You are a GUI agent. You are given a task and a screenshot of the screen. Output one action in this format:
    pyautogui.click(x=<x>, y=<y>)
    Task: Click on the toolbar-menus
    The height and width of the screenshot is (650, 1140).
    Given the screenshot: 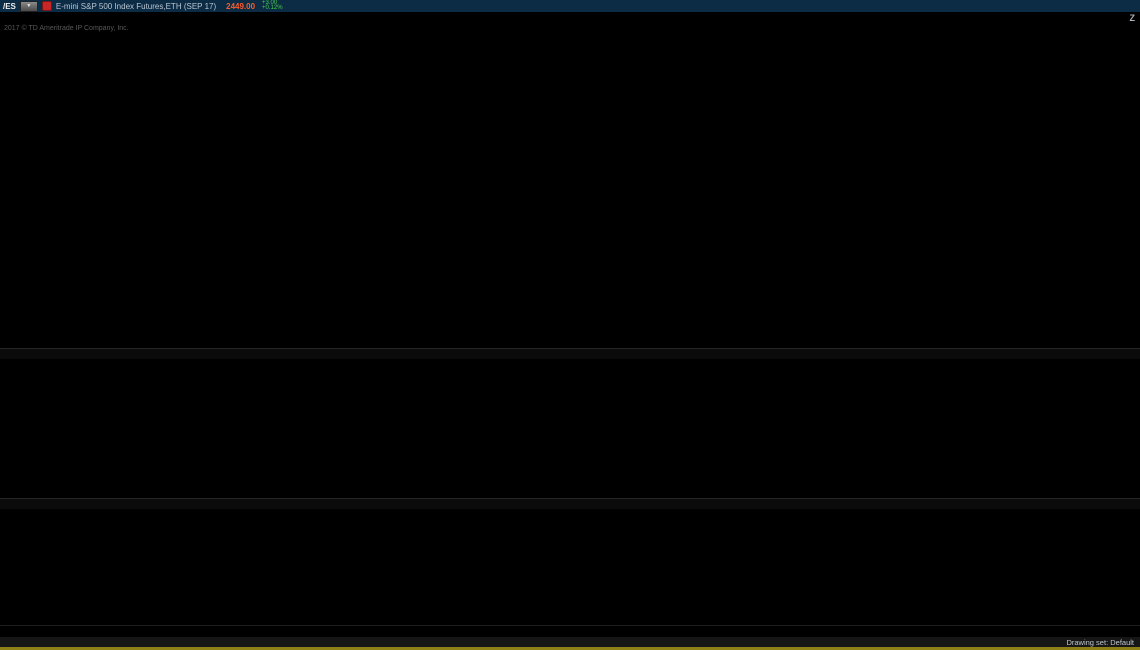 What is the action you would take?
    pyautogui.click(x=1138, y=6)
    